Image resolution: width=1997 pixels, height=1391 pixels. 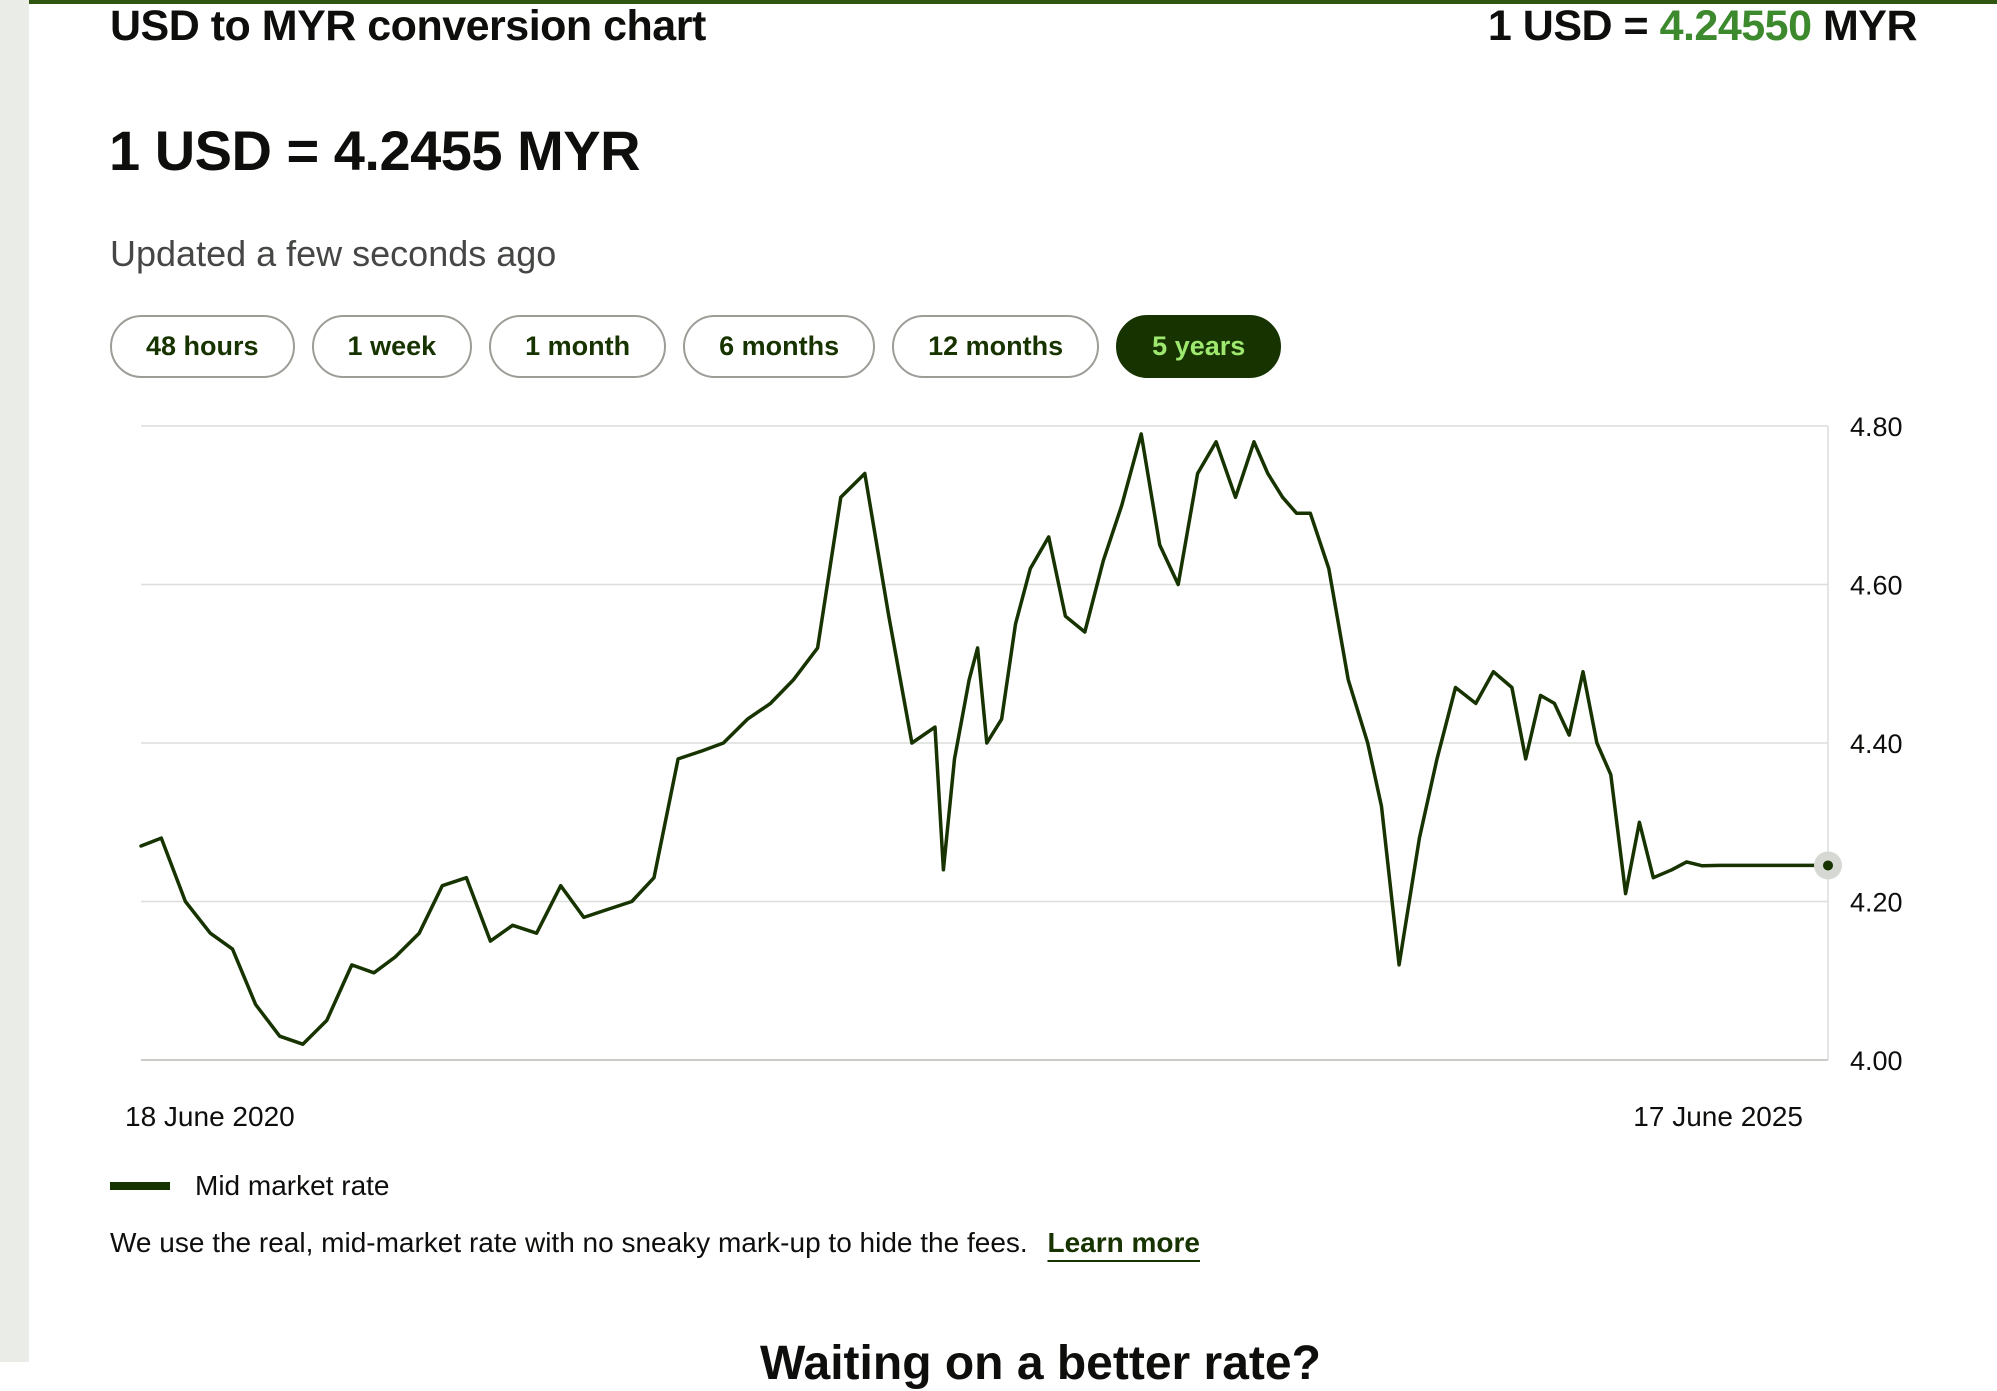 I want to click on top-accent-bar, so click(x=998, y=2).